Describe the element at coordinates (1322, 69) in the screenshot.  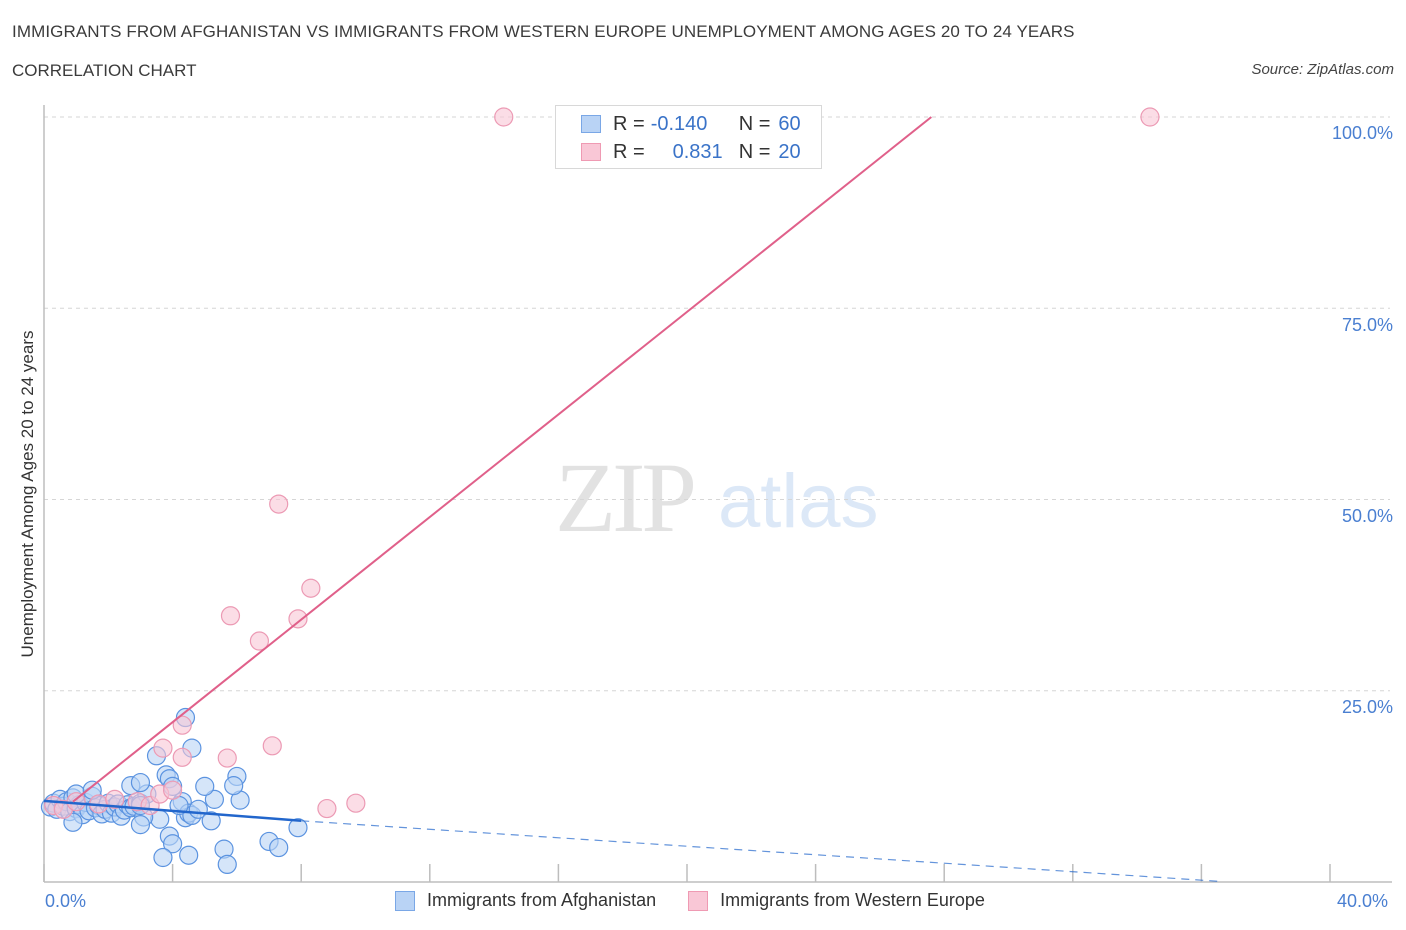
I see `source-credit: Source: ZipAtlas.com` at that location.